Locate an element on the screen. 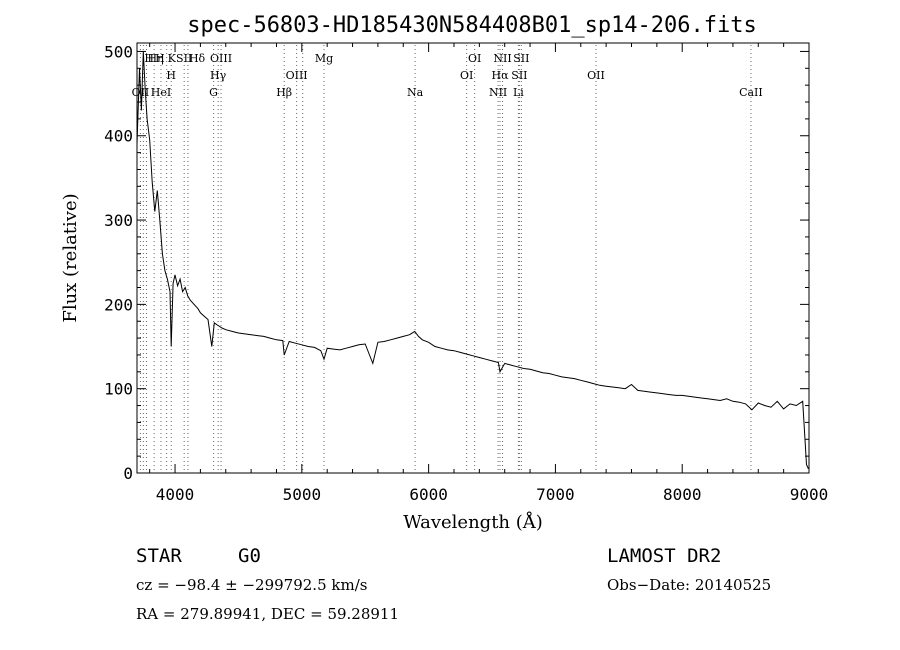 The width and height of the screenshot is (900, 650). y-tick-label: 100 is located at coordinates (118, 389).